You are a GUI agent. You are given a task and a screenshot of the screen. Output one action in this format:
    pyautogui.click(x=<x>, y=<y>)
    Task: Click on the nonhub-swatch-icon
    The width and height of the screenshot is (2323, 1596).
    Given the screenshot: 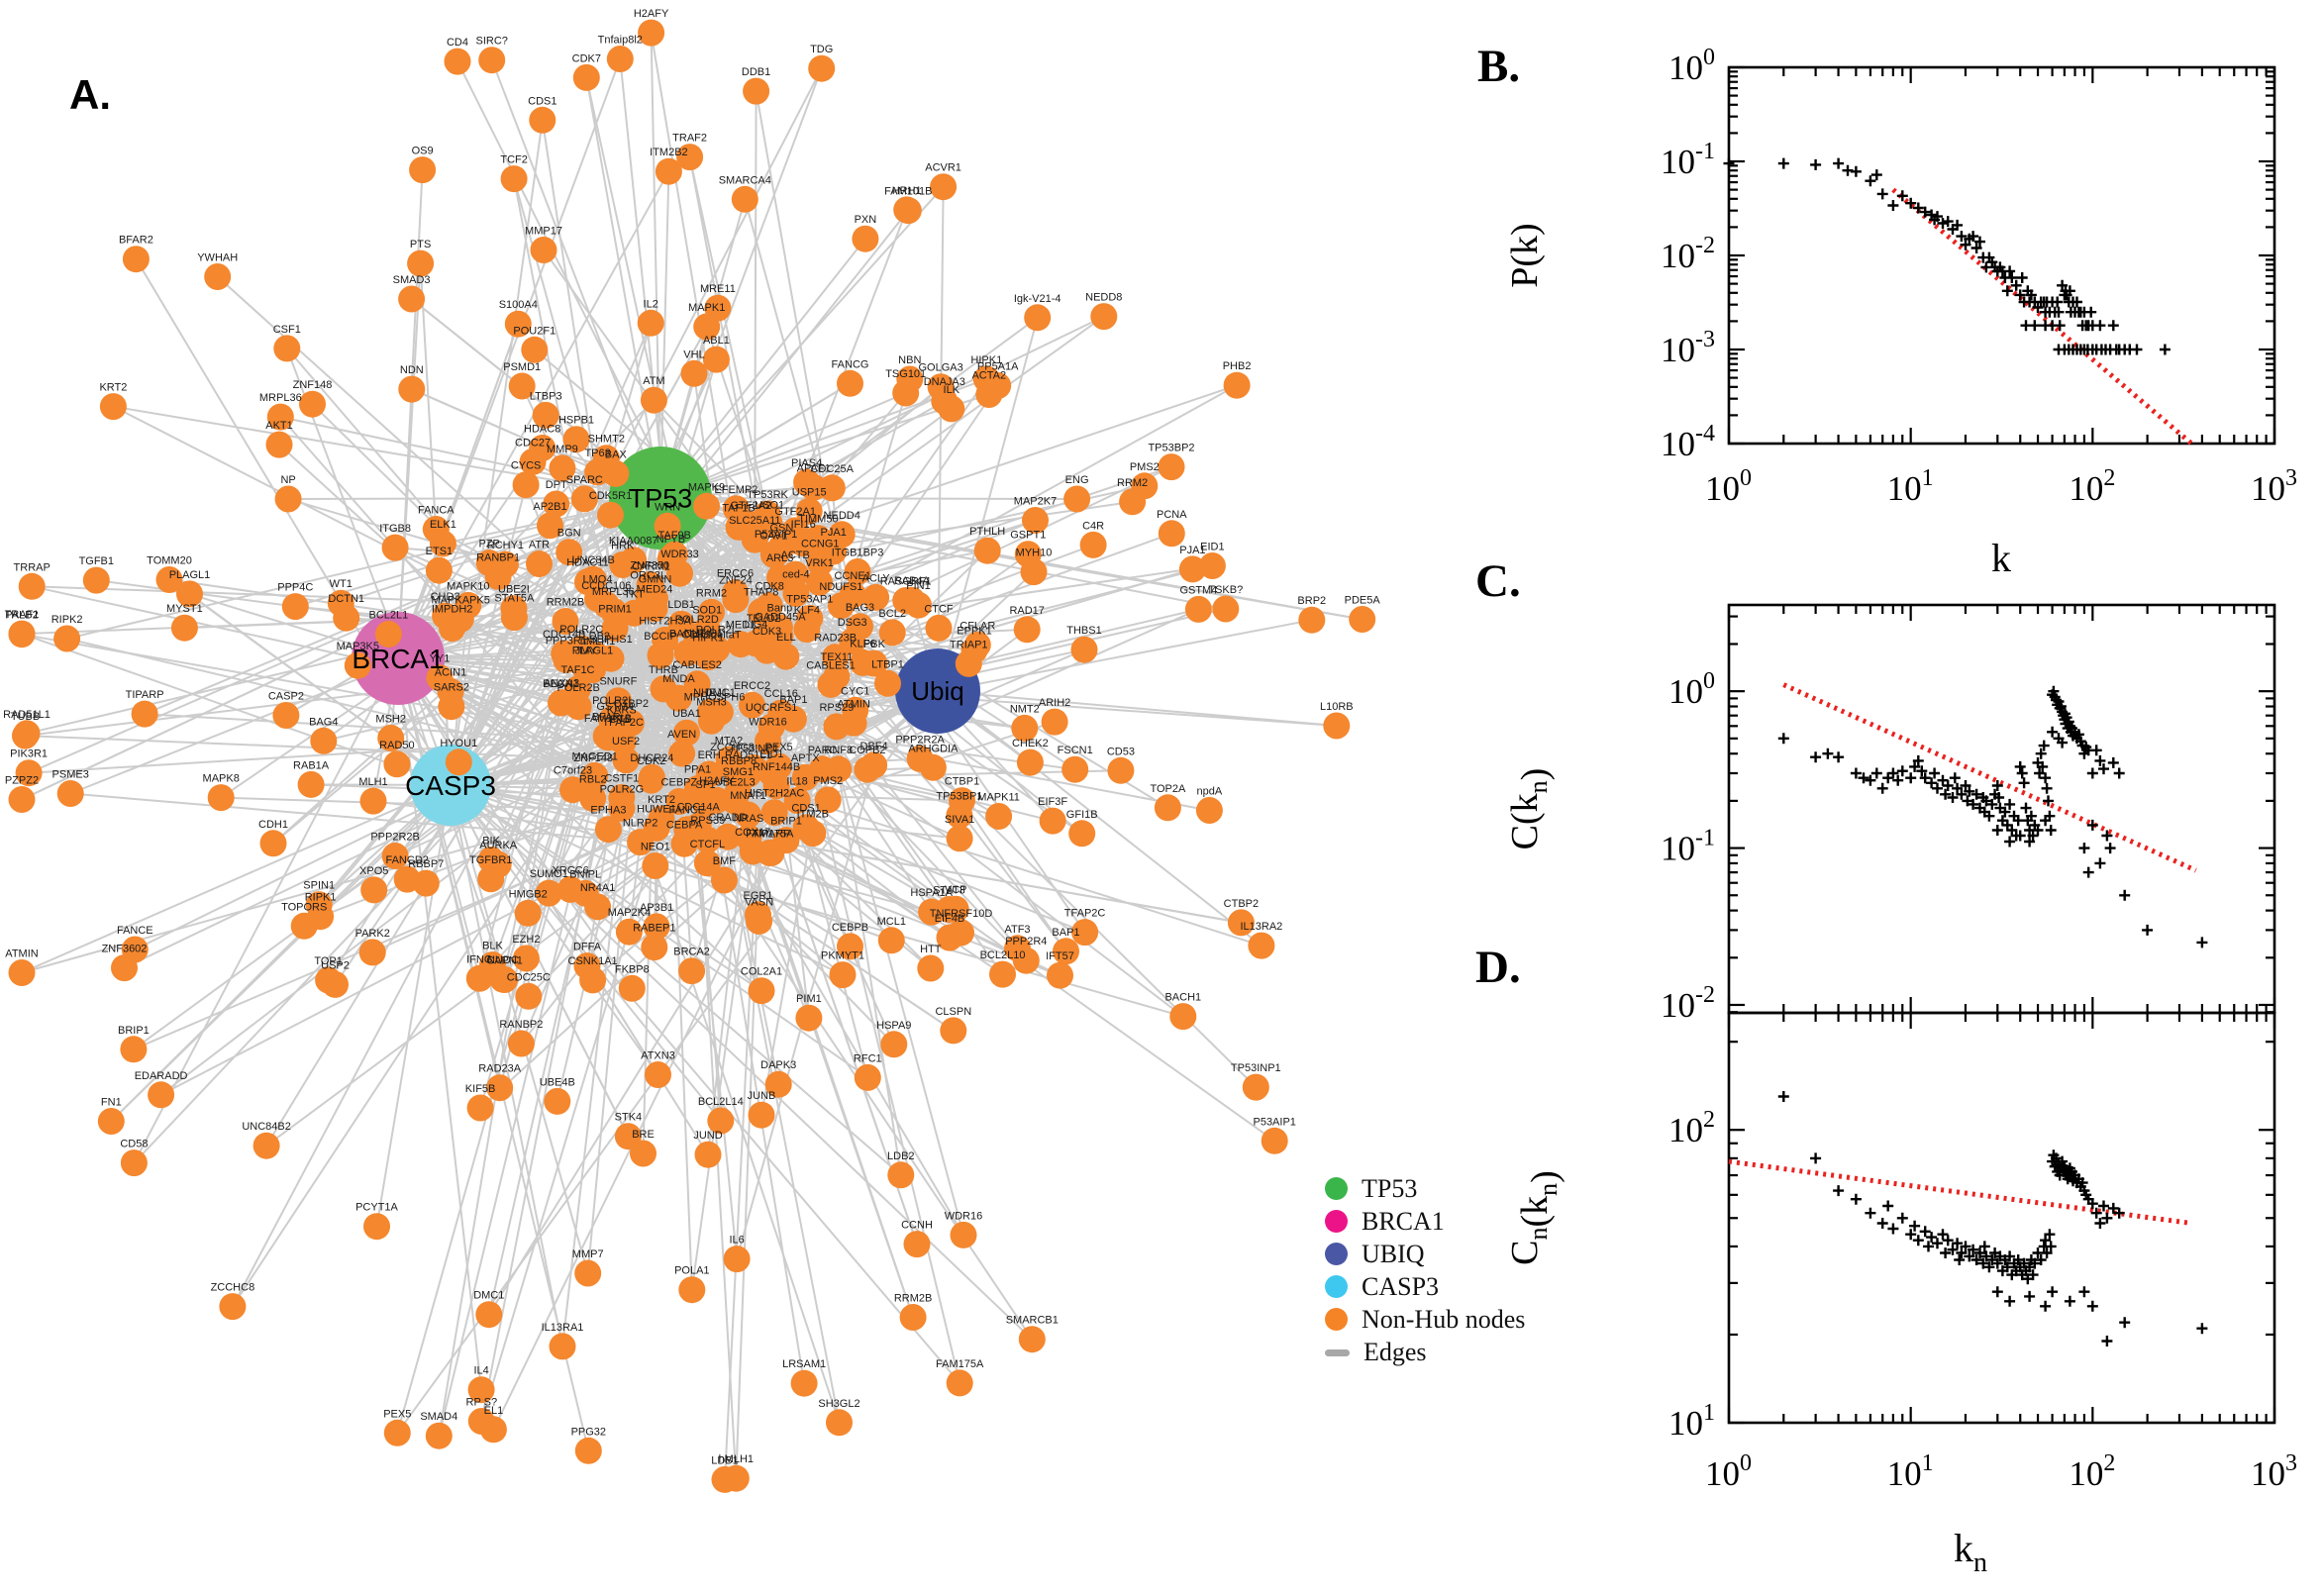 What is the action you would take?
    pyautogui.click(x=1337, y=1320)
    